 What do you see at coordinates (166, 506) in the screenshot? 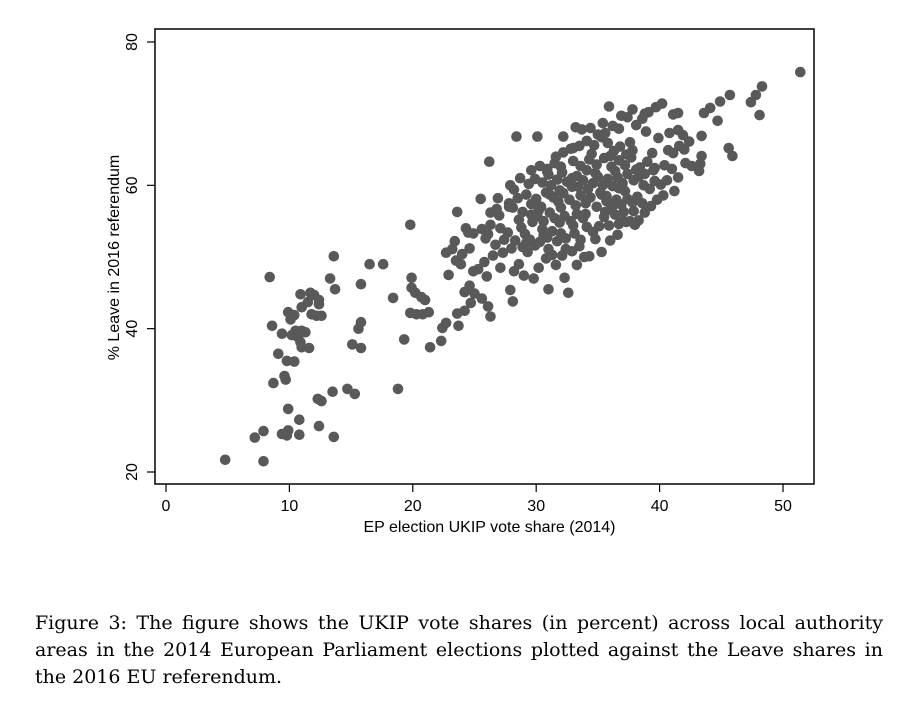
I see `x-tick-label: 0` at bounding box center [166, 506].